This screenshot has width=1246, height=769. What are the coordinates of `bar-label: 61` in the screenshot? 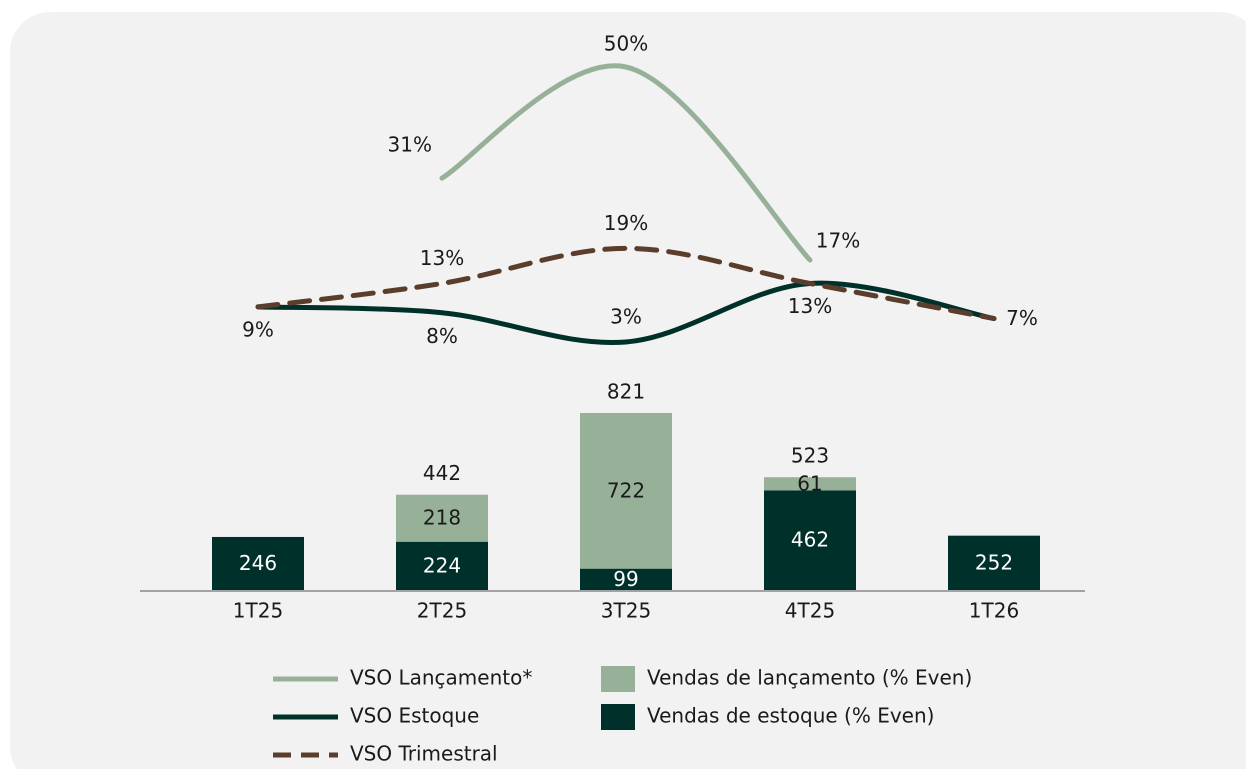 It's located at (809, 483).